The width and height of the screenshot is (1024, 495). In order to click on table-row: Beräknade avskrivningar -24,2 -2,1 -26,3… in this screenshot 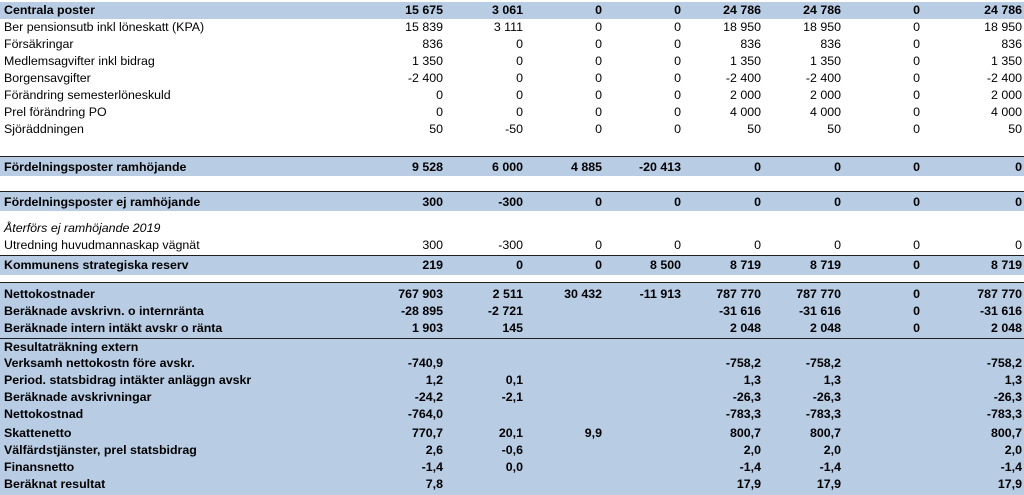, I will do `click(512, 397)`.